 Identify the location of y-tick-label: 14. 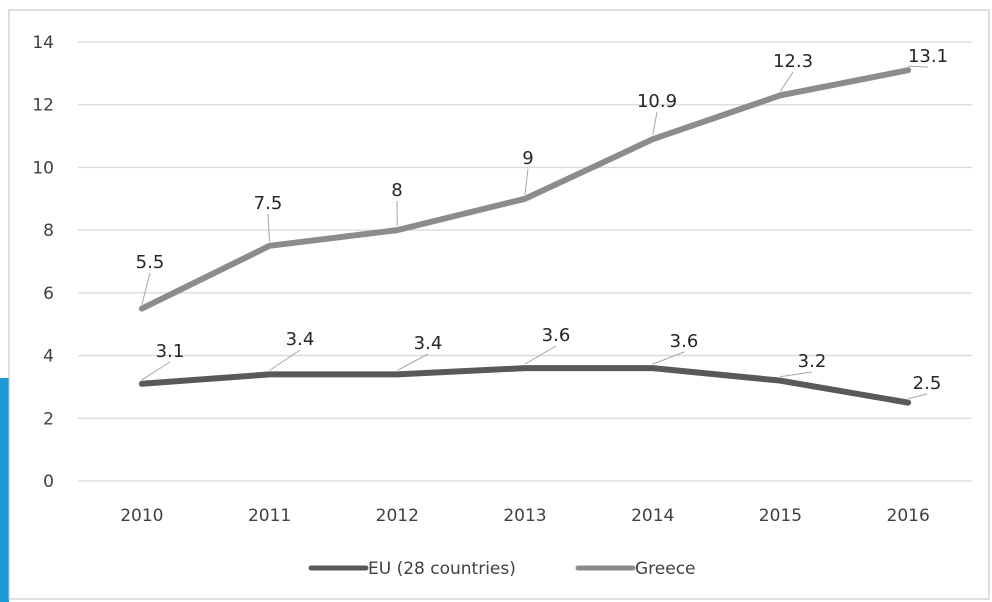
(43, 43).